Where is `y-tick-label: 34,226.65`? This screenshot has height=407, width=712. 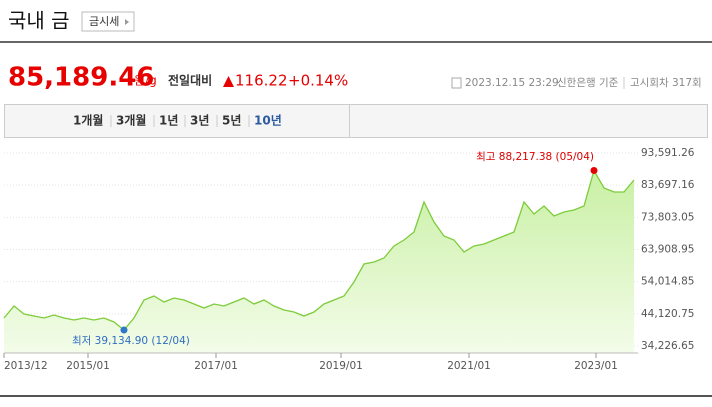 y-tick-label: 34,226.65 is located at coordinates (667, 346).